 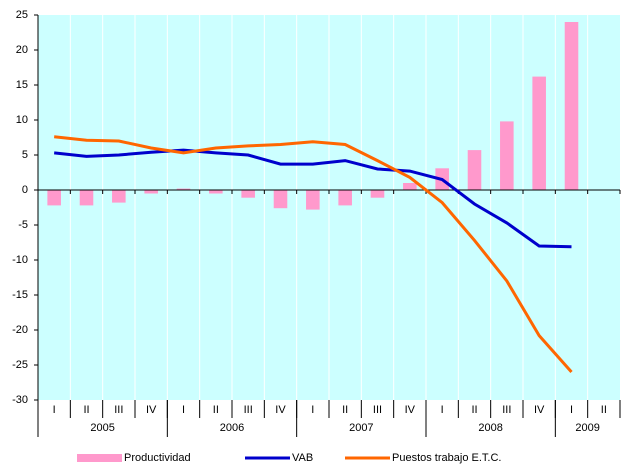 What do you see at coordinates (232, 428) in the screenshot?
I see `year-label: 2006` at bounding box center [232, 428].